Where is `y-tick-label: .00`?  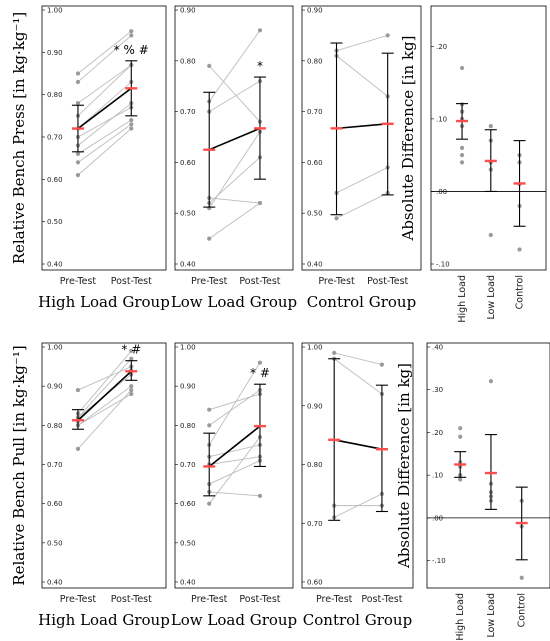 y-tick-label: .00 is located at coordinates (437, 518).